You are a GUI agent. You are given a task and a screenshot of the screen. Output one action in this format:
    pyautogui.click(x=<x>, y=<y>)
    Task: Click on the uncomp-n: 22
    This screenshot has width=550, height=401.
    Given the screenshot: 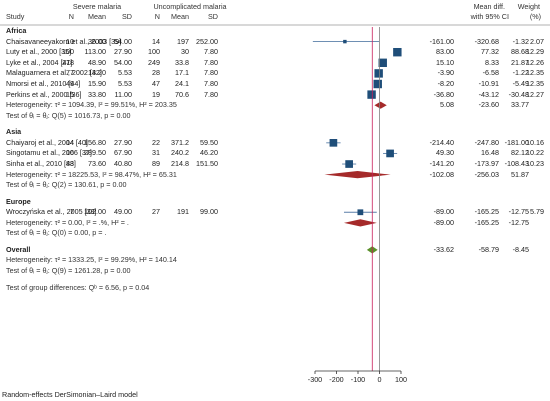 What is the action you would take?
    pyautogui.click(x=156, y=142)
    